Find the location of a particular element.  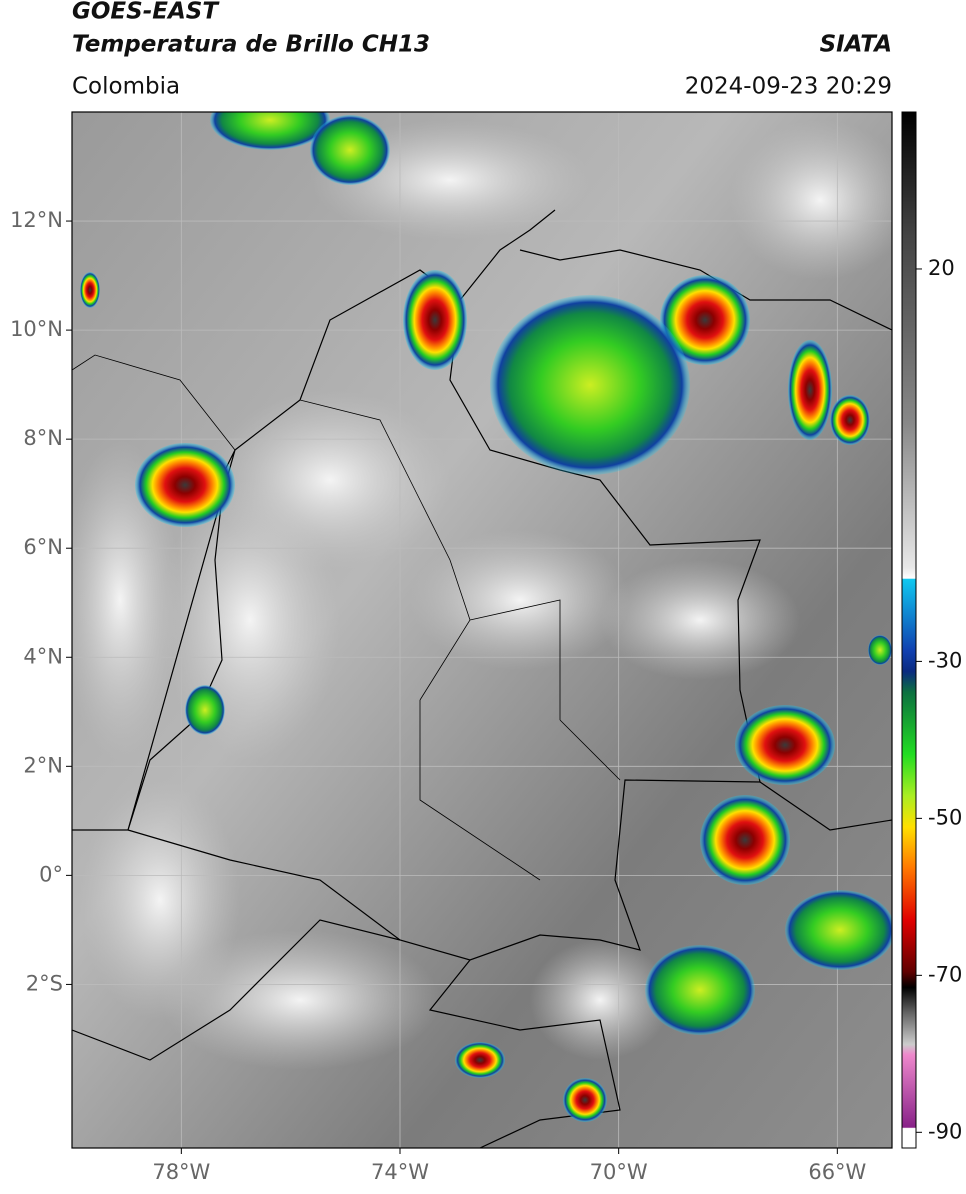

x-tick-label: 78°W is located at coordinates (181, 1172).